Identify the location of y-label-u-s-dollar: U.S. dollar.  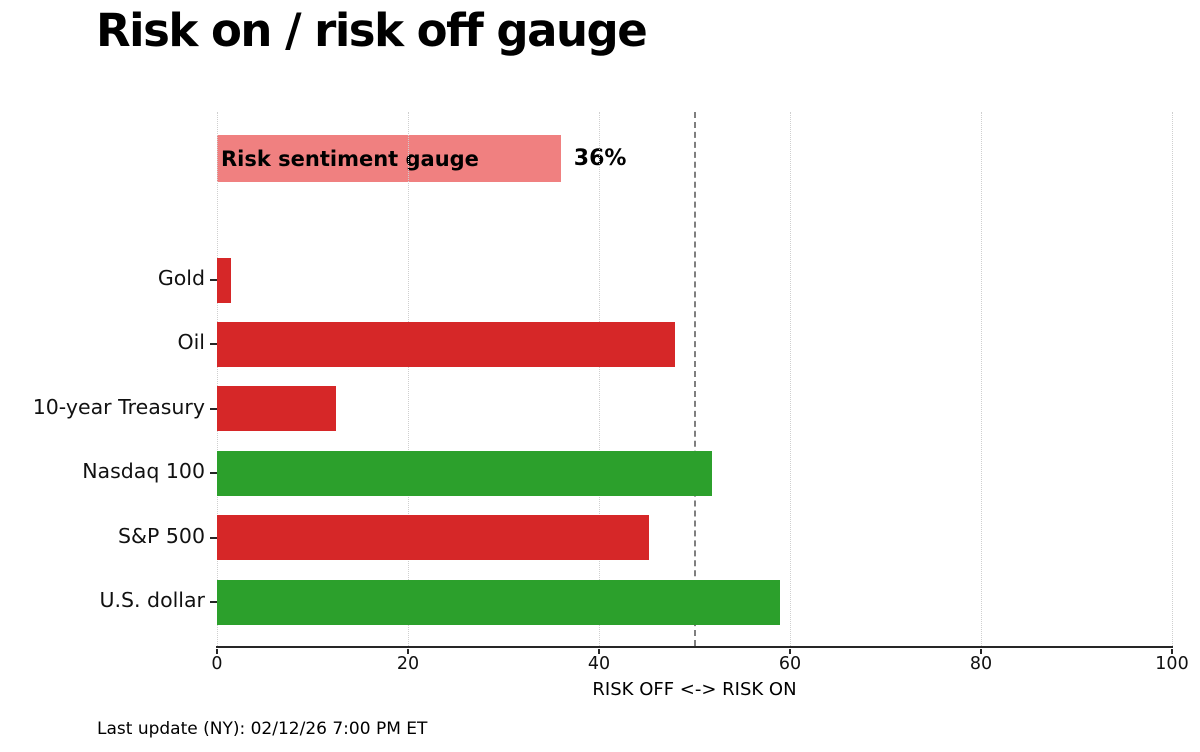
(152, 600).